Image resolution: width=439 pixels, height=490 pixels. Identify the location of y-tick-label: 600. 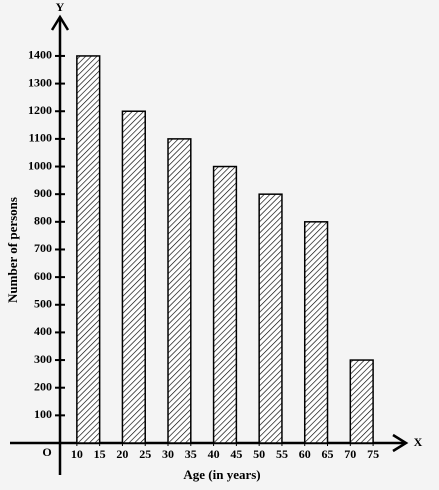
(43, 276).